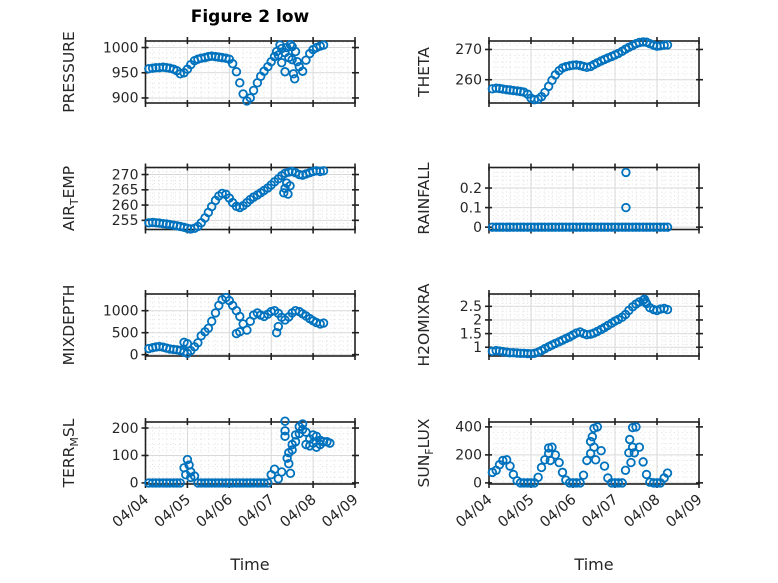  I want to click on x-axis-label-right: Time, so click(594, 564).